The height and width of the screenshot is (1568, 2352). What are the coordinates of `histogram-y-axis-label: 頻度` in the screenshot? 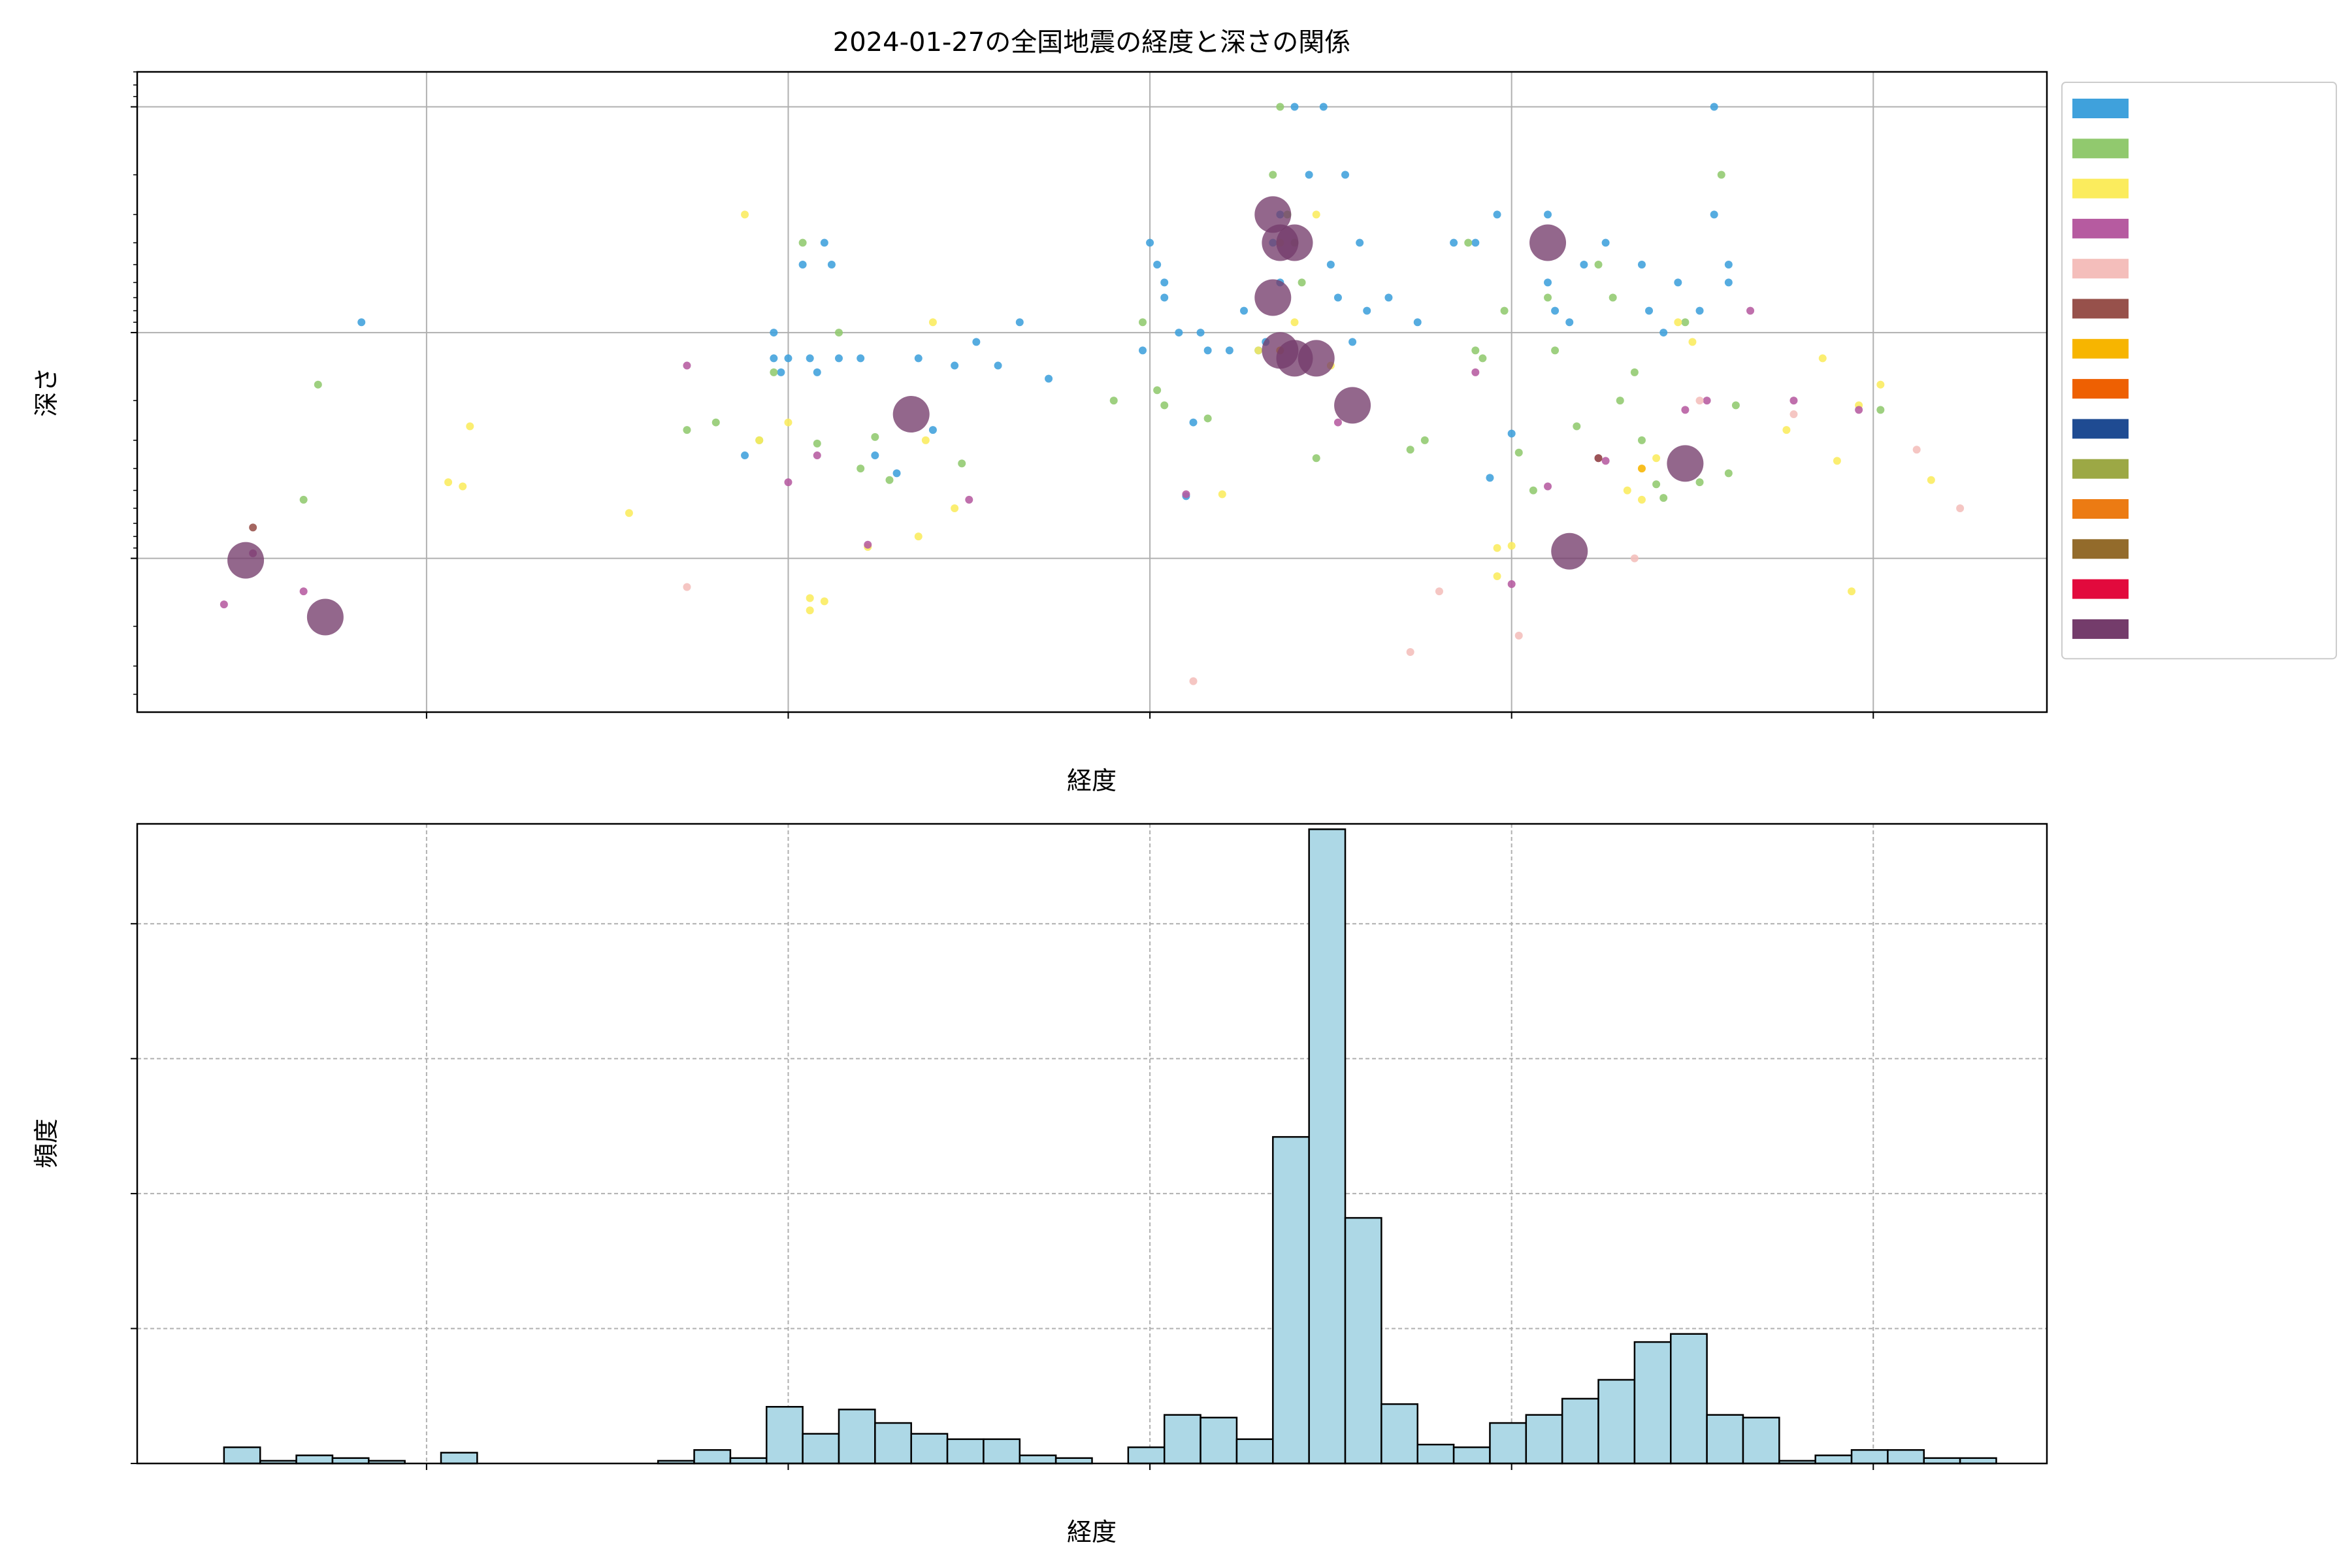 It's located at (46, 1143).